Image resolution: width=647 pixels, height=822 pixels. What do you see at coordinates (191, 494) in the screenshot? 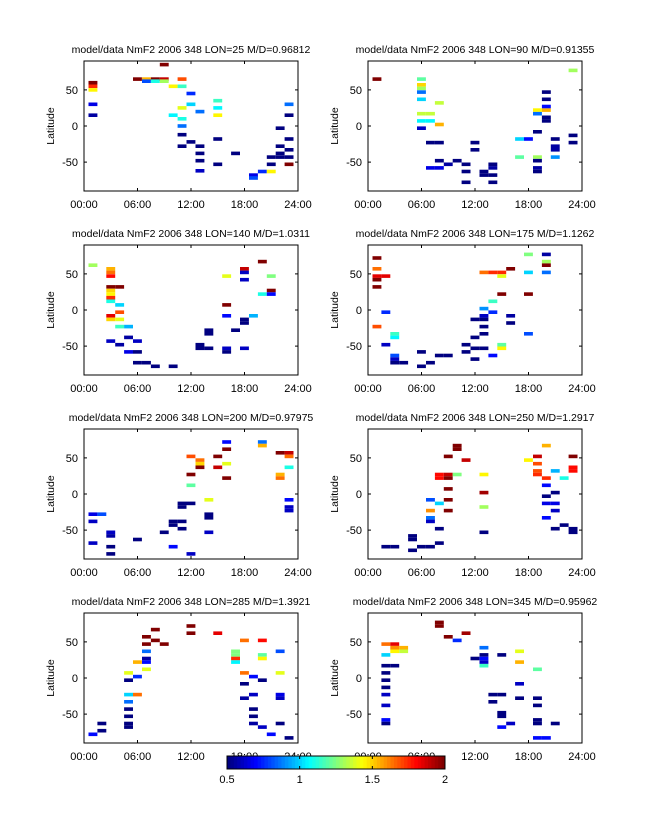
I see `axes-frame` at bounding box center [191, 494].